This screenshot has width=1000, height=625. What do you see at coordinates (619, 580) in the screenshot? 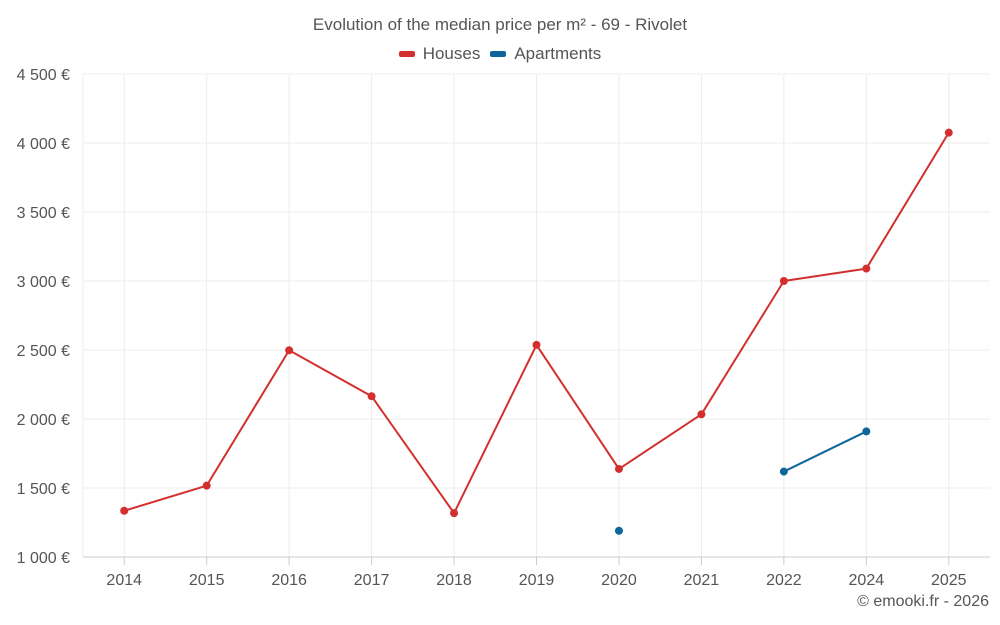
I see `x-tick-label: 2020` at bounding box center [619, 580].